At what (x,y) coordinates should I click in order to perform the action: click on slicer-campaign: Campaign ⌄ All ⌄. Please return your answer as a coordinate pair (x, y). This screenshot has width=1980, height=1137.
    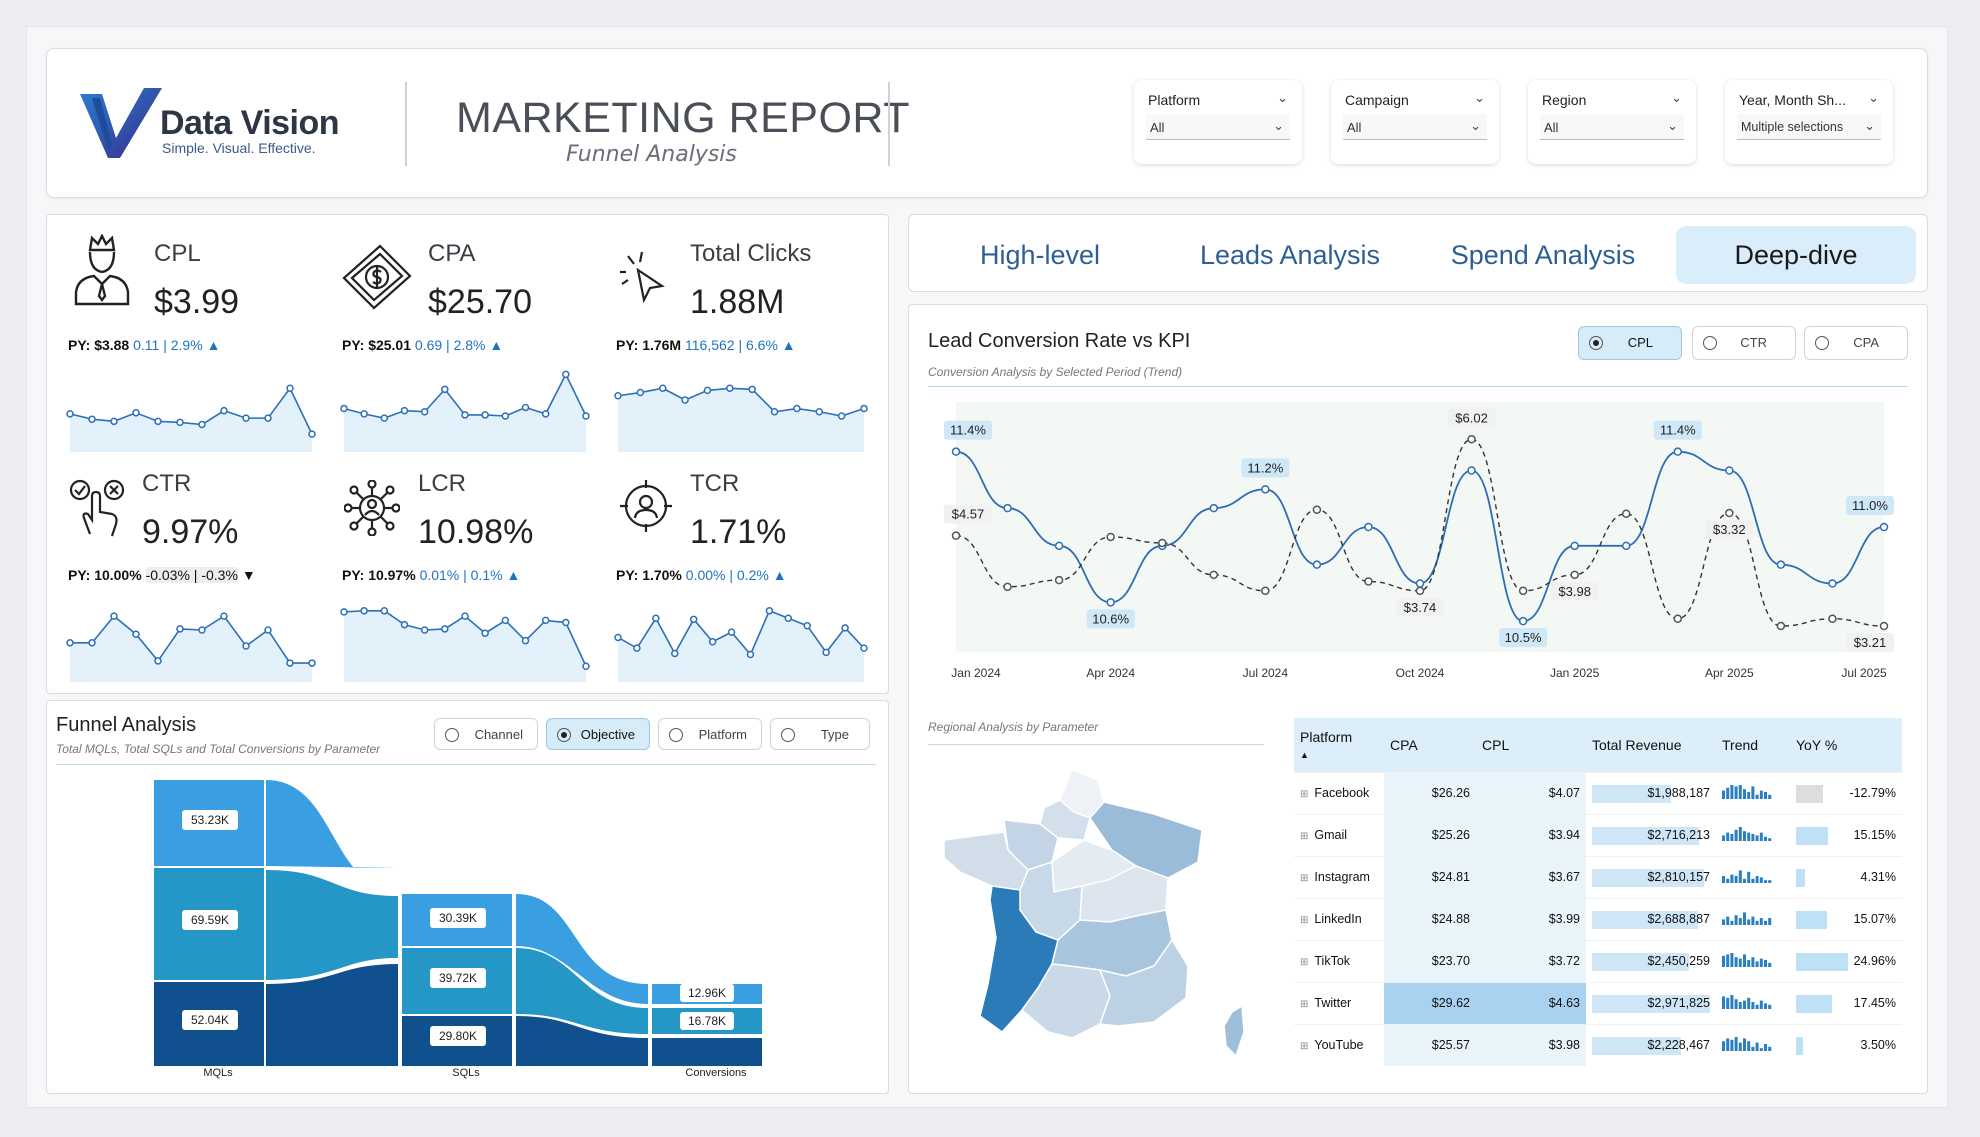
    Looking at the image, I should click on (1415, 122).